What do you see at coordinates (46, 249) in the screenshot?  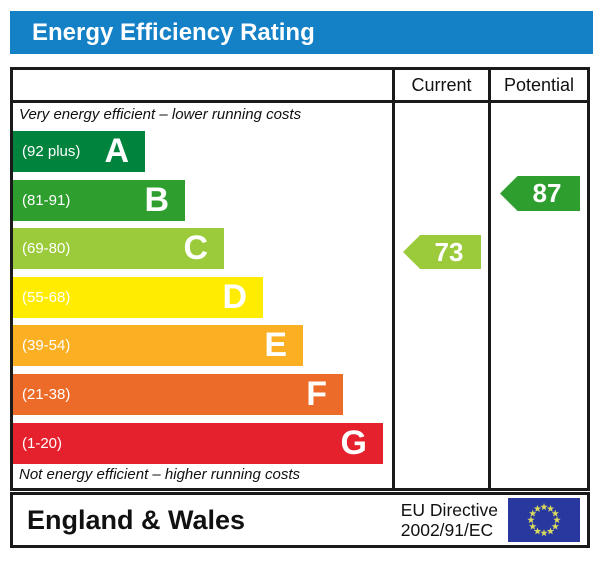 I see `band-range-label: (69-80)` at bounding box center [46, 249].